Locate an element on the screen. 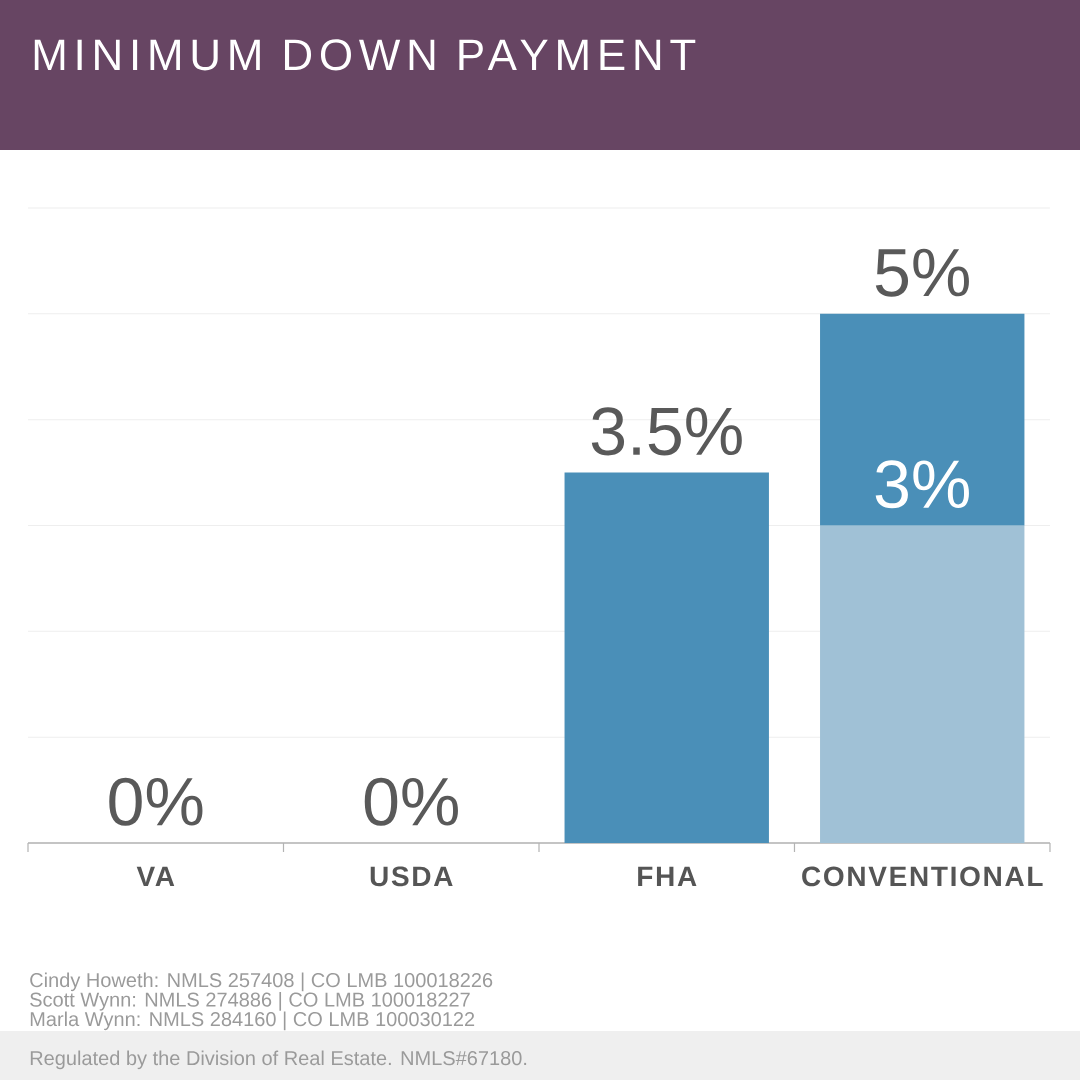 The width and height of the screenshot is (1080, 1080). x-tick-label: CONVENTIONAL is located at coordinates (922, 876).